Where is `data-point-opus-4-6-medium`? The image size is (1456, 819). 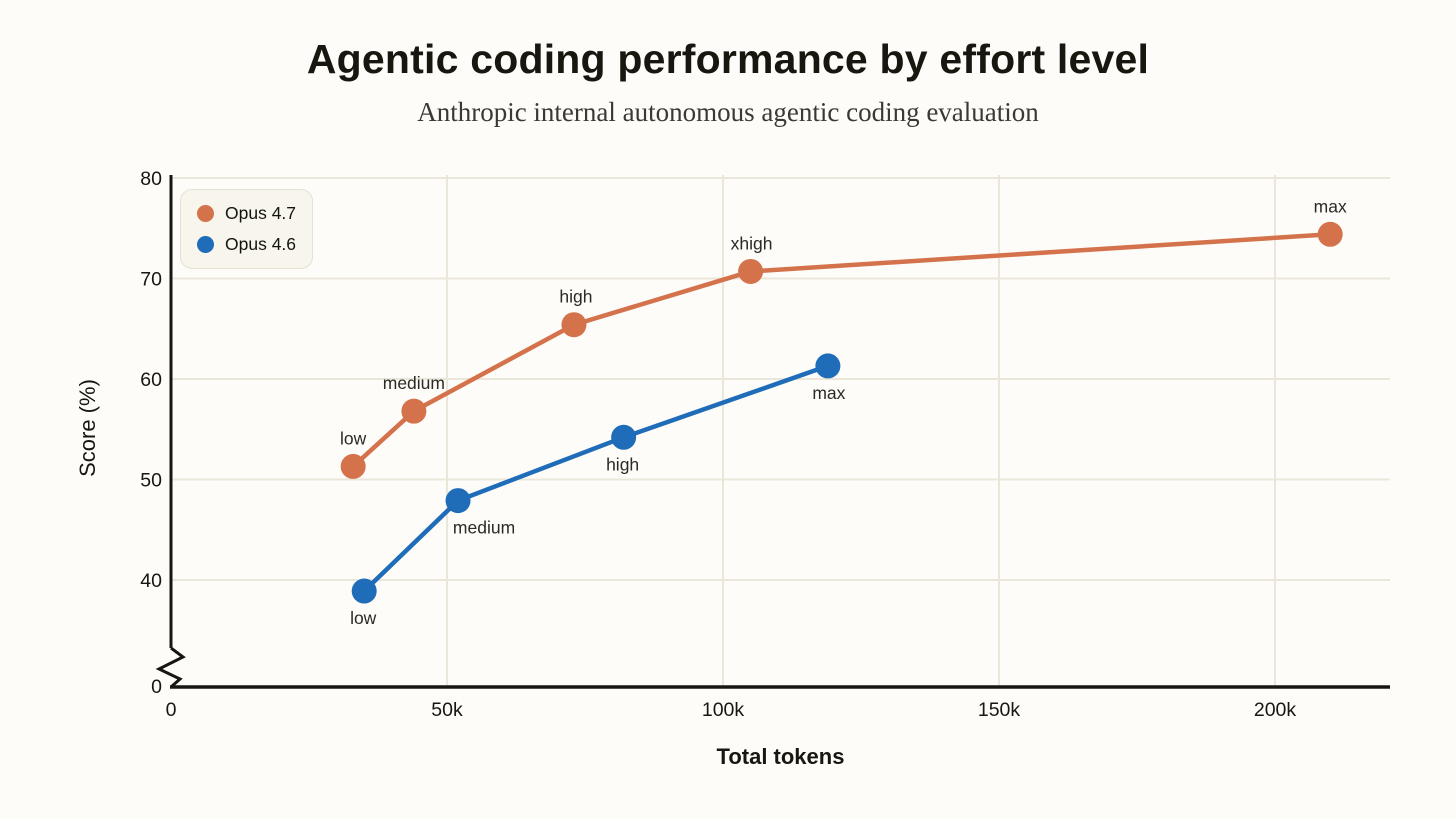 data-point-opus-4-6-medium is located at coordinates (458, 501).